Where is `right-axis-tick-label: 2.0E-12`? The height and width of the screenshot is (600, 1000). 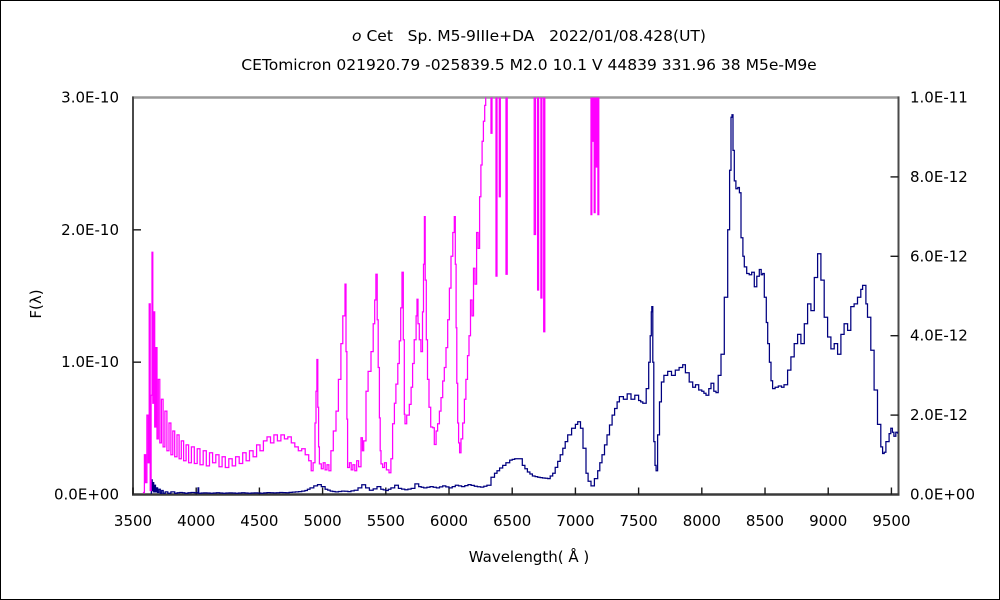
right-axis-tick-label: 2.0E-12 is located at coordinates (939, 415).